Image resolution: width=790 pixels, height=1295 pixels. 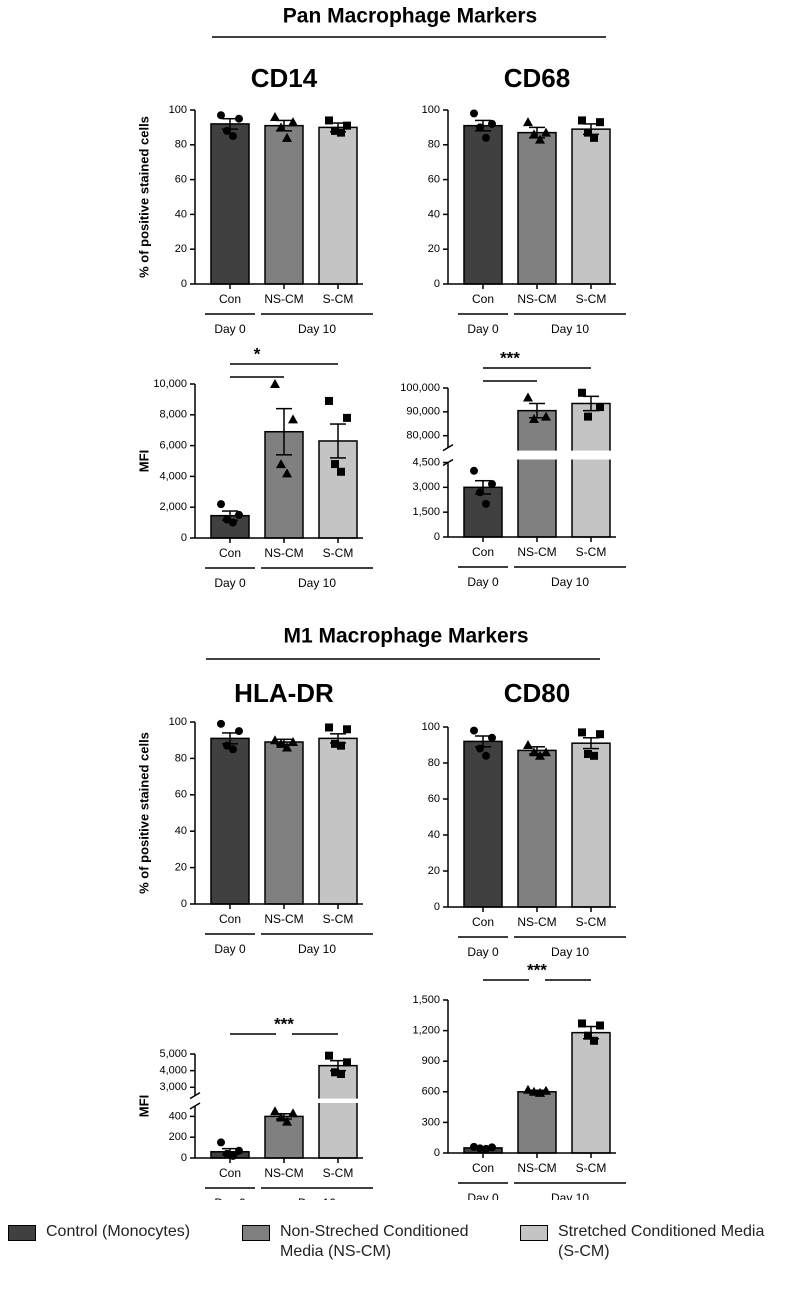 What do you see at coordinates (195, 1095) in the screenshot?
I see `break-mark` at bounding box center [195, 1095].